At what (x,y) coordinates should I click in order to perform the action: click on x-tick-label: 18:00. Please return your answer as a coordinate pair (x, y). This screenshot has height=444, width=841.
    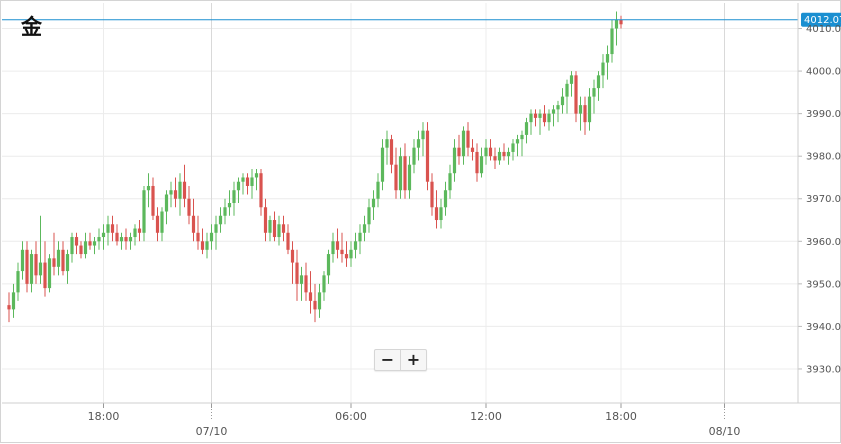
    Looking at the image, I should click on (621, 416).